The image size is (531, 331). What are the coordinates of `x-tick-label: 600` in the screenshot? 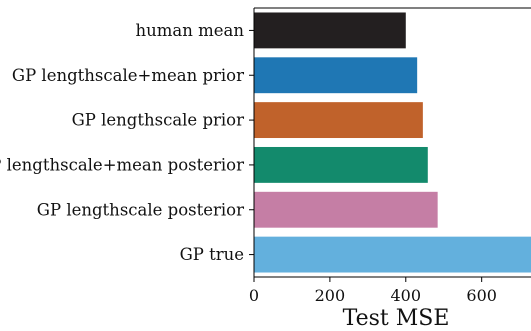 It's located at (481, 295).